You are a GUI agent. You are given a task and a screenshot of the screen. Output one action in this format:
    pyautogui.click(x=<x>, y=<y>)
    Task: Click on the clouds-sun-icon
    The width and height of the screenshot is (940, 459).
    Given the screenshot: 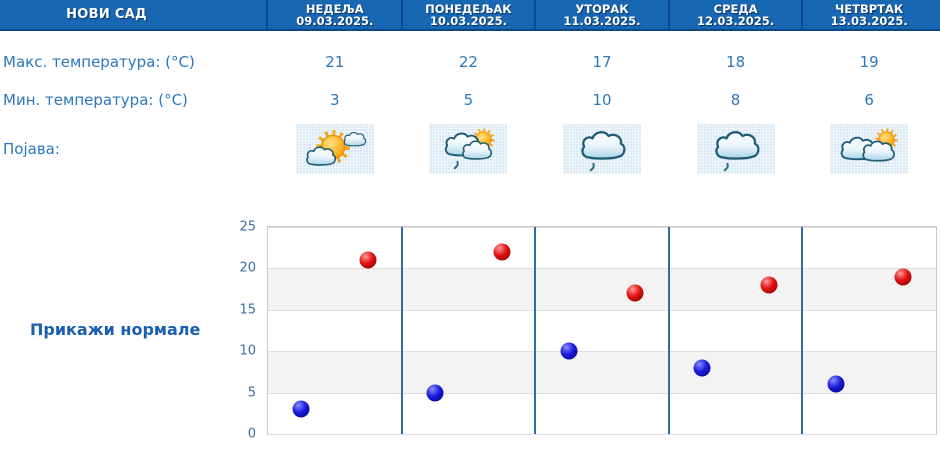 What is the action you would take?
    pyautogui.click(x=869, y=145)
    